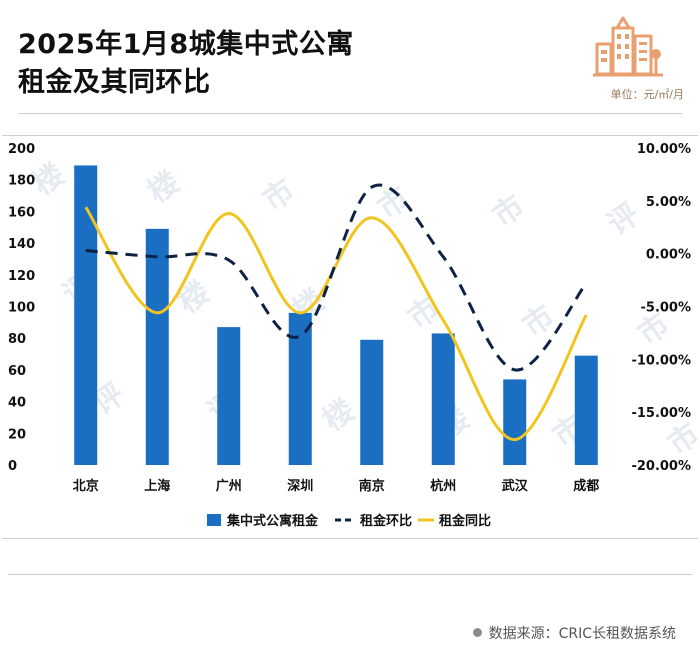 This screenshot has height=670, width=700. Describe the element at coordinates (582, 634) in the screenshot. I see `source-text: 数据来源：CRIC长租数据系统` at that location.